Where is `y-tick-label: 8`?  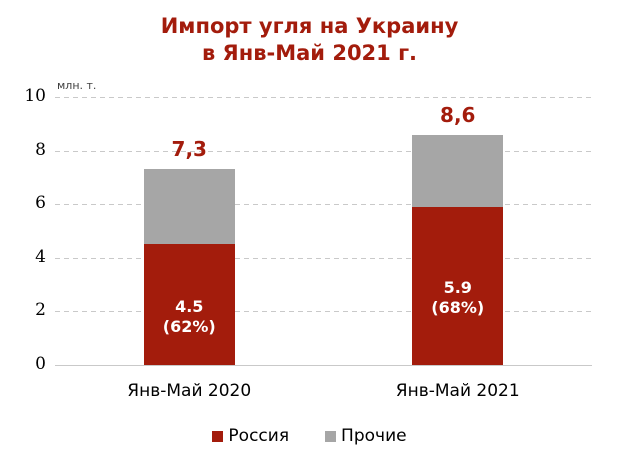
y-tick-label: 8 is located at coordinates (40, 149).